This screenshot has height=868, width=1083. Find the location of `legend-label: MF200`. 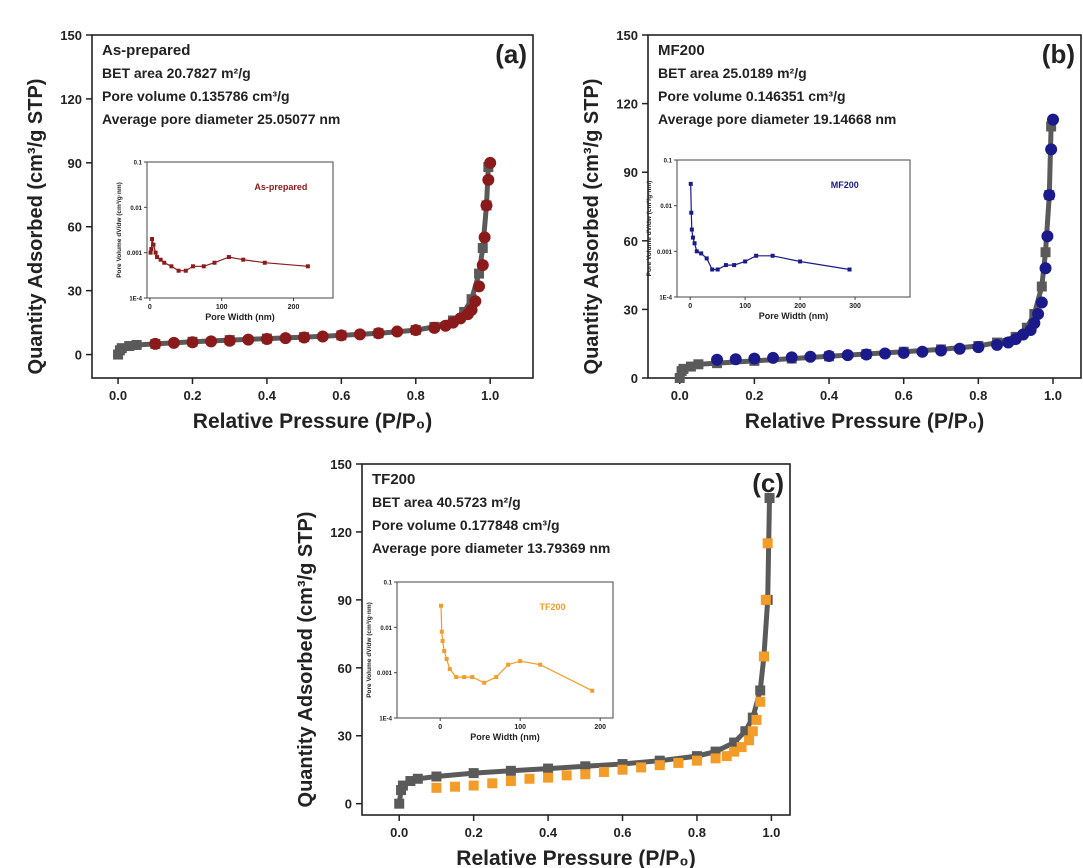

legend-label: MF200 is located at coordinates (845, 185).